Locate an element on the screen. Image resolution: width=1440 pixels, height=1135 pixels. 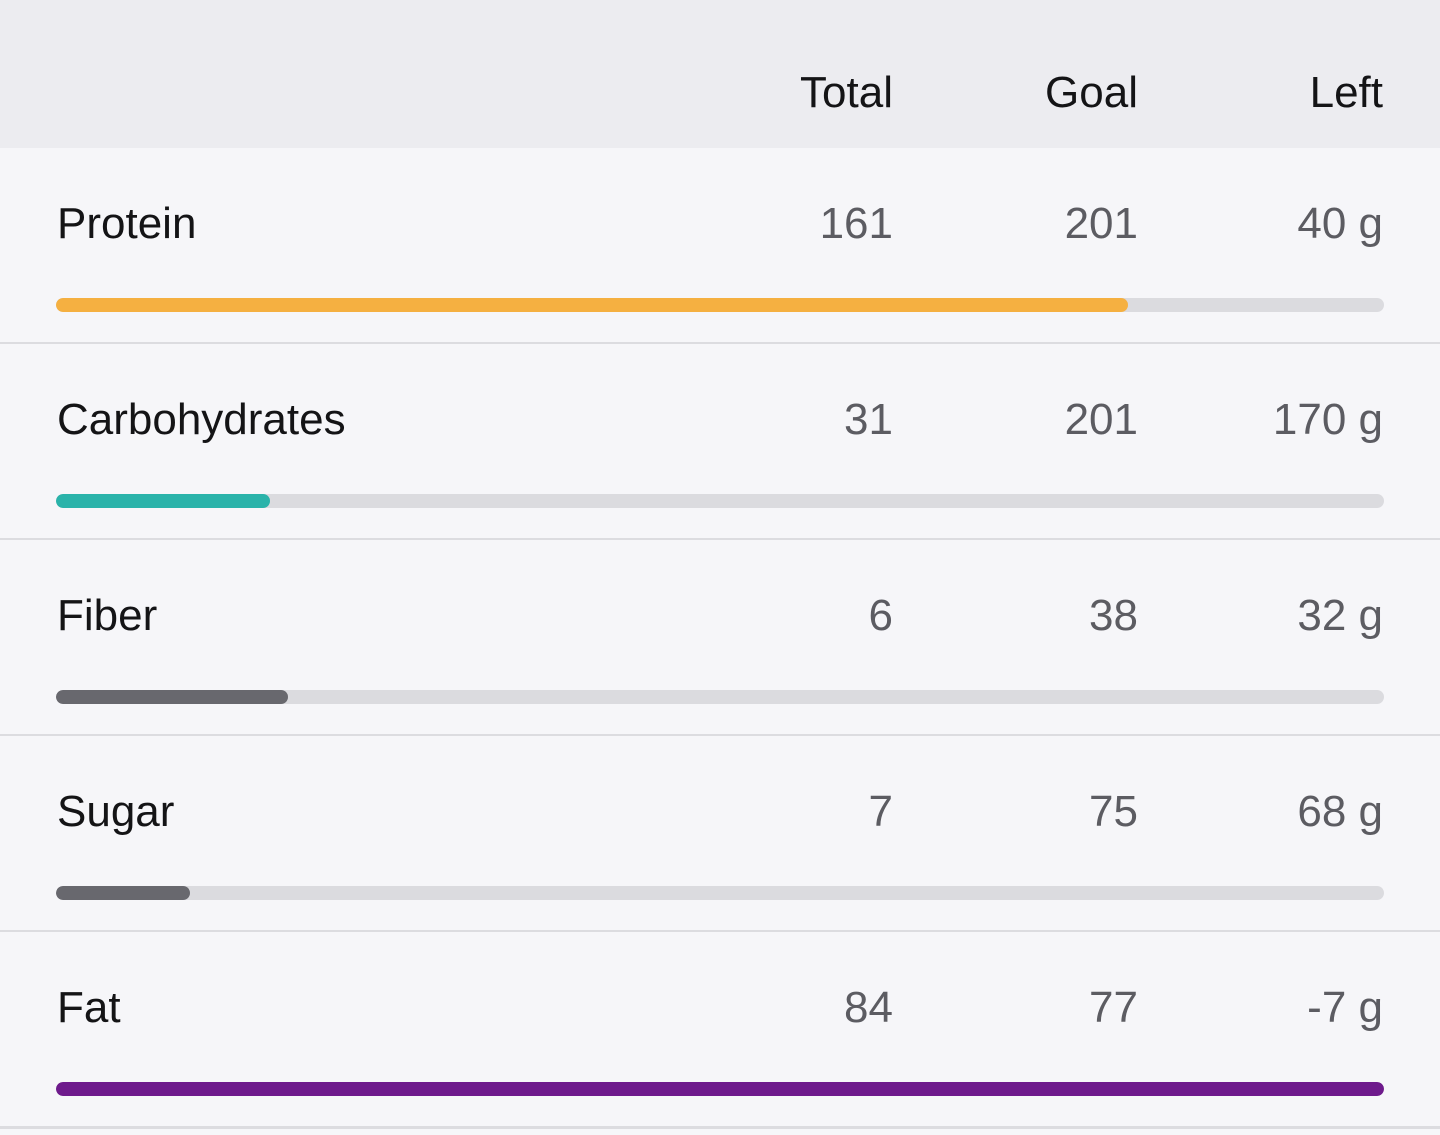
left-value: 68 g is located at coordinates (1340, 812).